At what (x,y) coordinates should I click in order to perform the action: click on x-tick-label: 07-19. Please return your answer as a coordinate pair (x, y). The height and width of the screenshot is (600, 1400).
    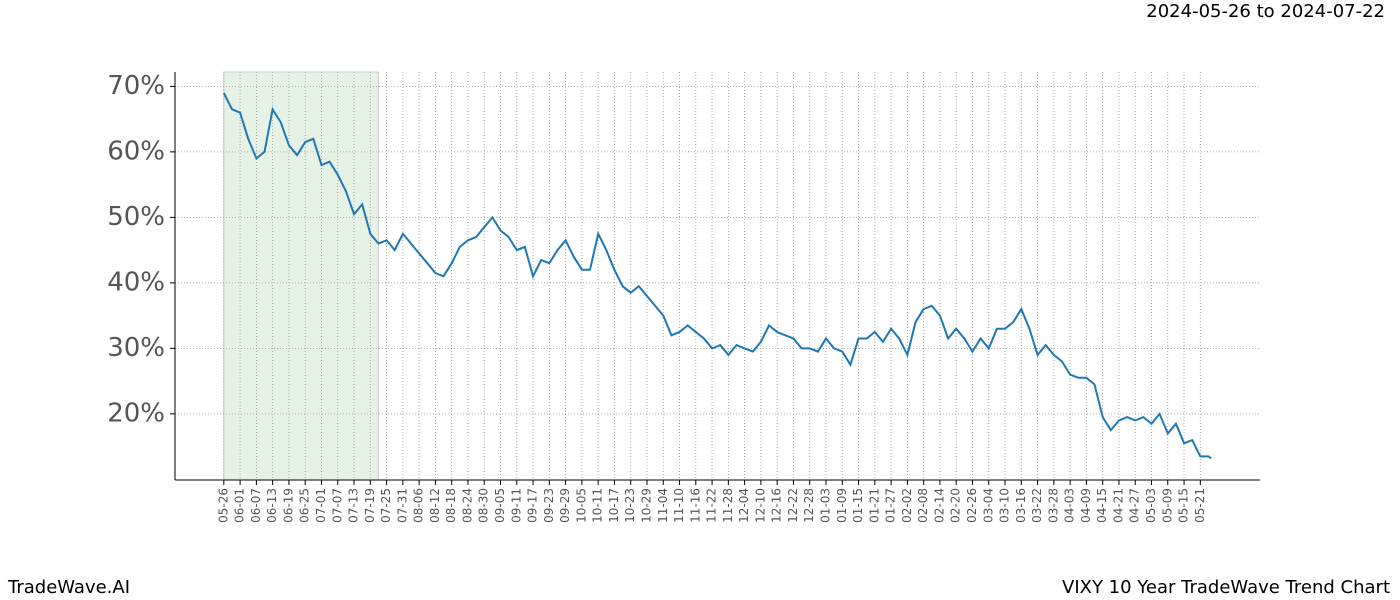
    Looking at the image, I should click on (370, 505).